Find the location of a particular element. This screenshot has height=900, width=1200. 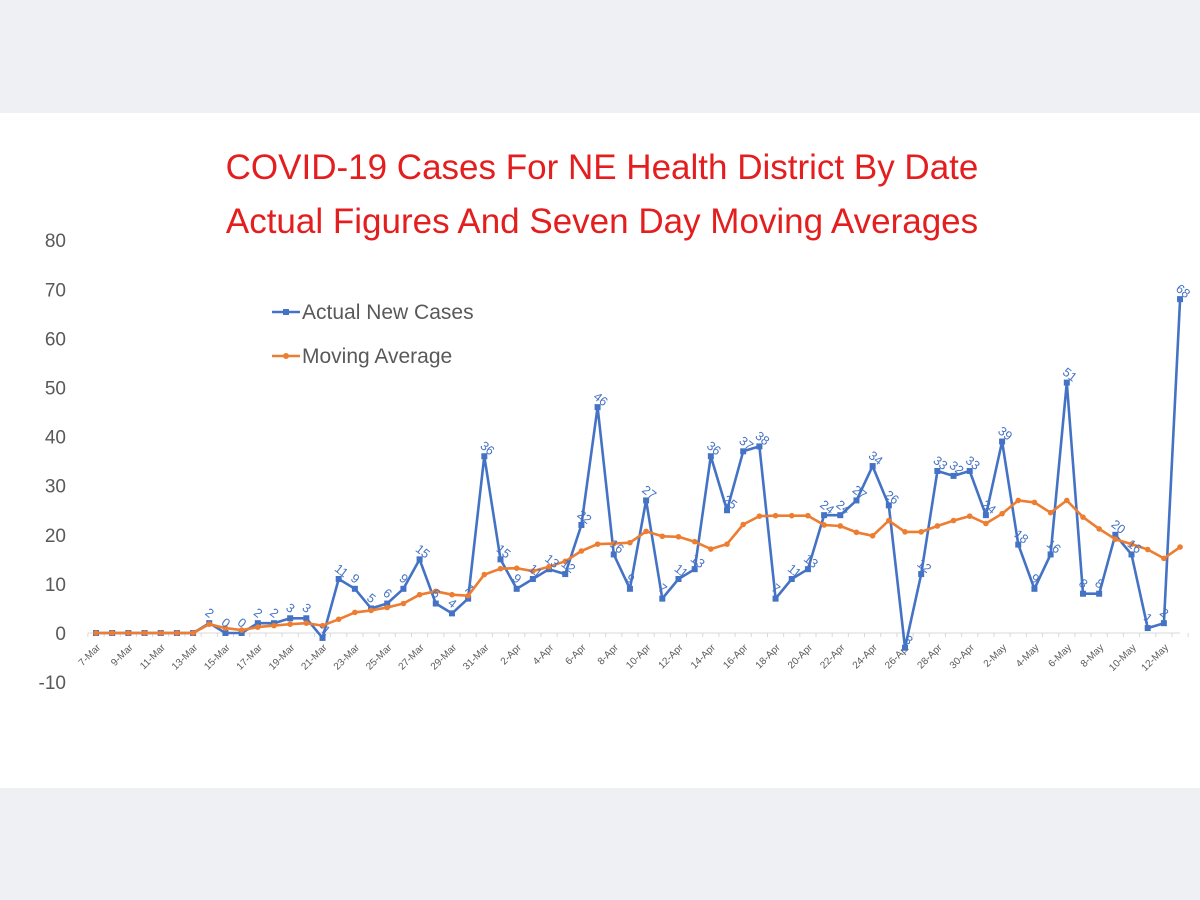

data-label: 12 is located at coordinates (924, 566).